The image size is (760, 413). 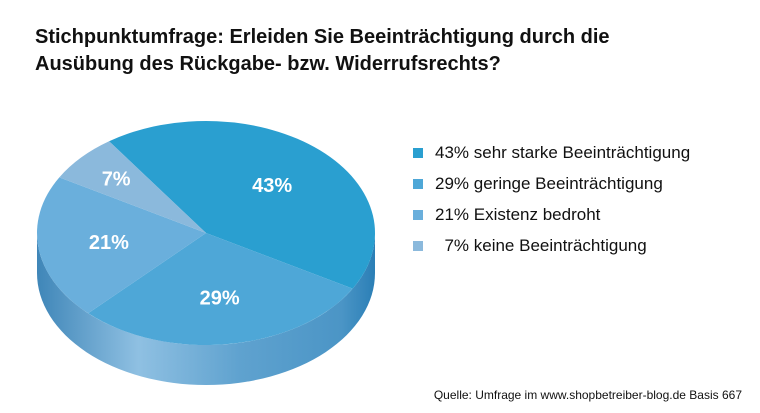 I want to click on legend-item: 43% sehr starke Beeinträchtigung, so click(x=551, y=152).